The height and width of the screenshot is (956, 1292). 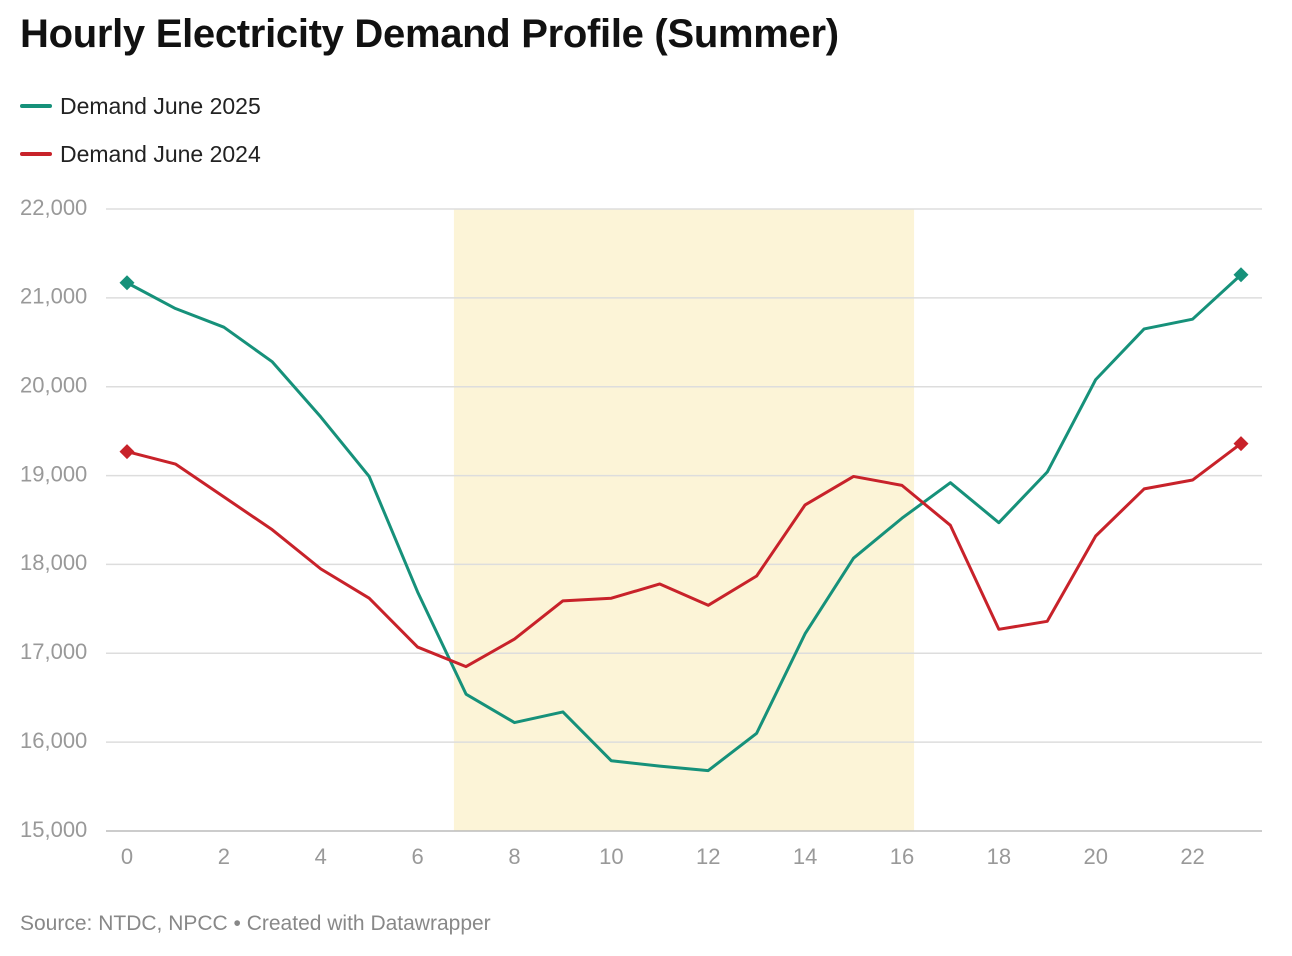 I want to click on legend-item-2025: Demand June 2025, so click(x=140, y=106).